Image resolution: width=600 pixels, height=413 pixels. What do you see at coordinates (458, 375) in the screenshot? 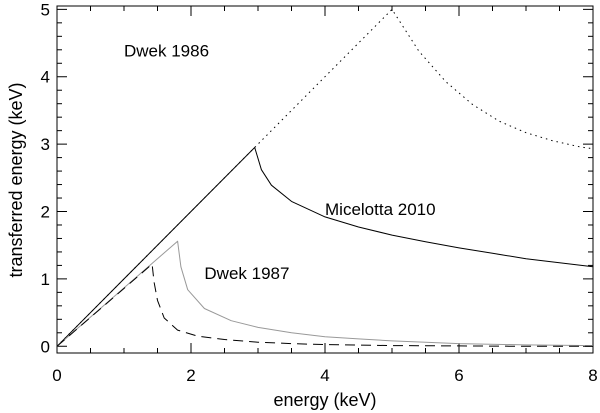
I see `x-tick-label: 6` at bounding box center [458, 375].